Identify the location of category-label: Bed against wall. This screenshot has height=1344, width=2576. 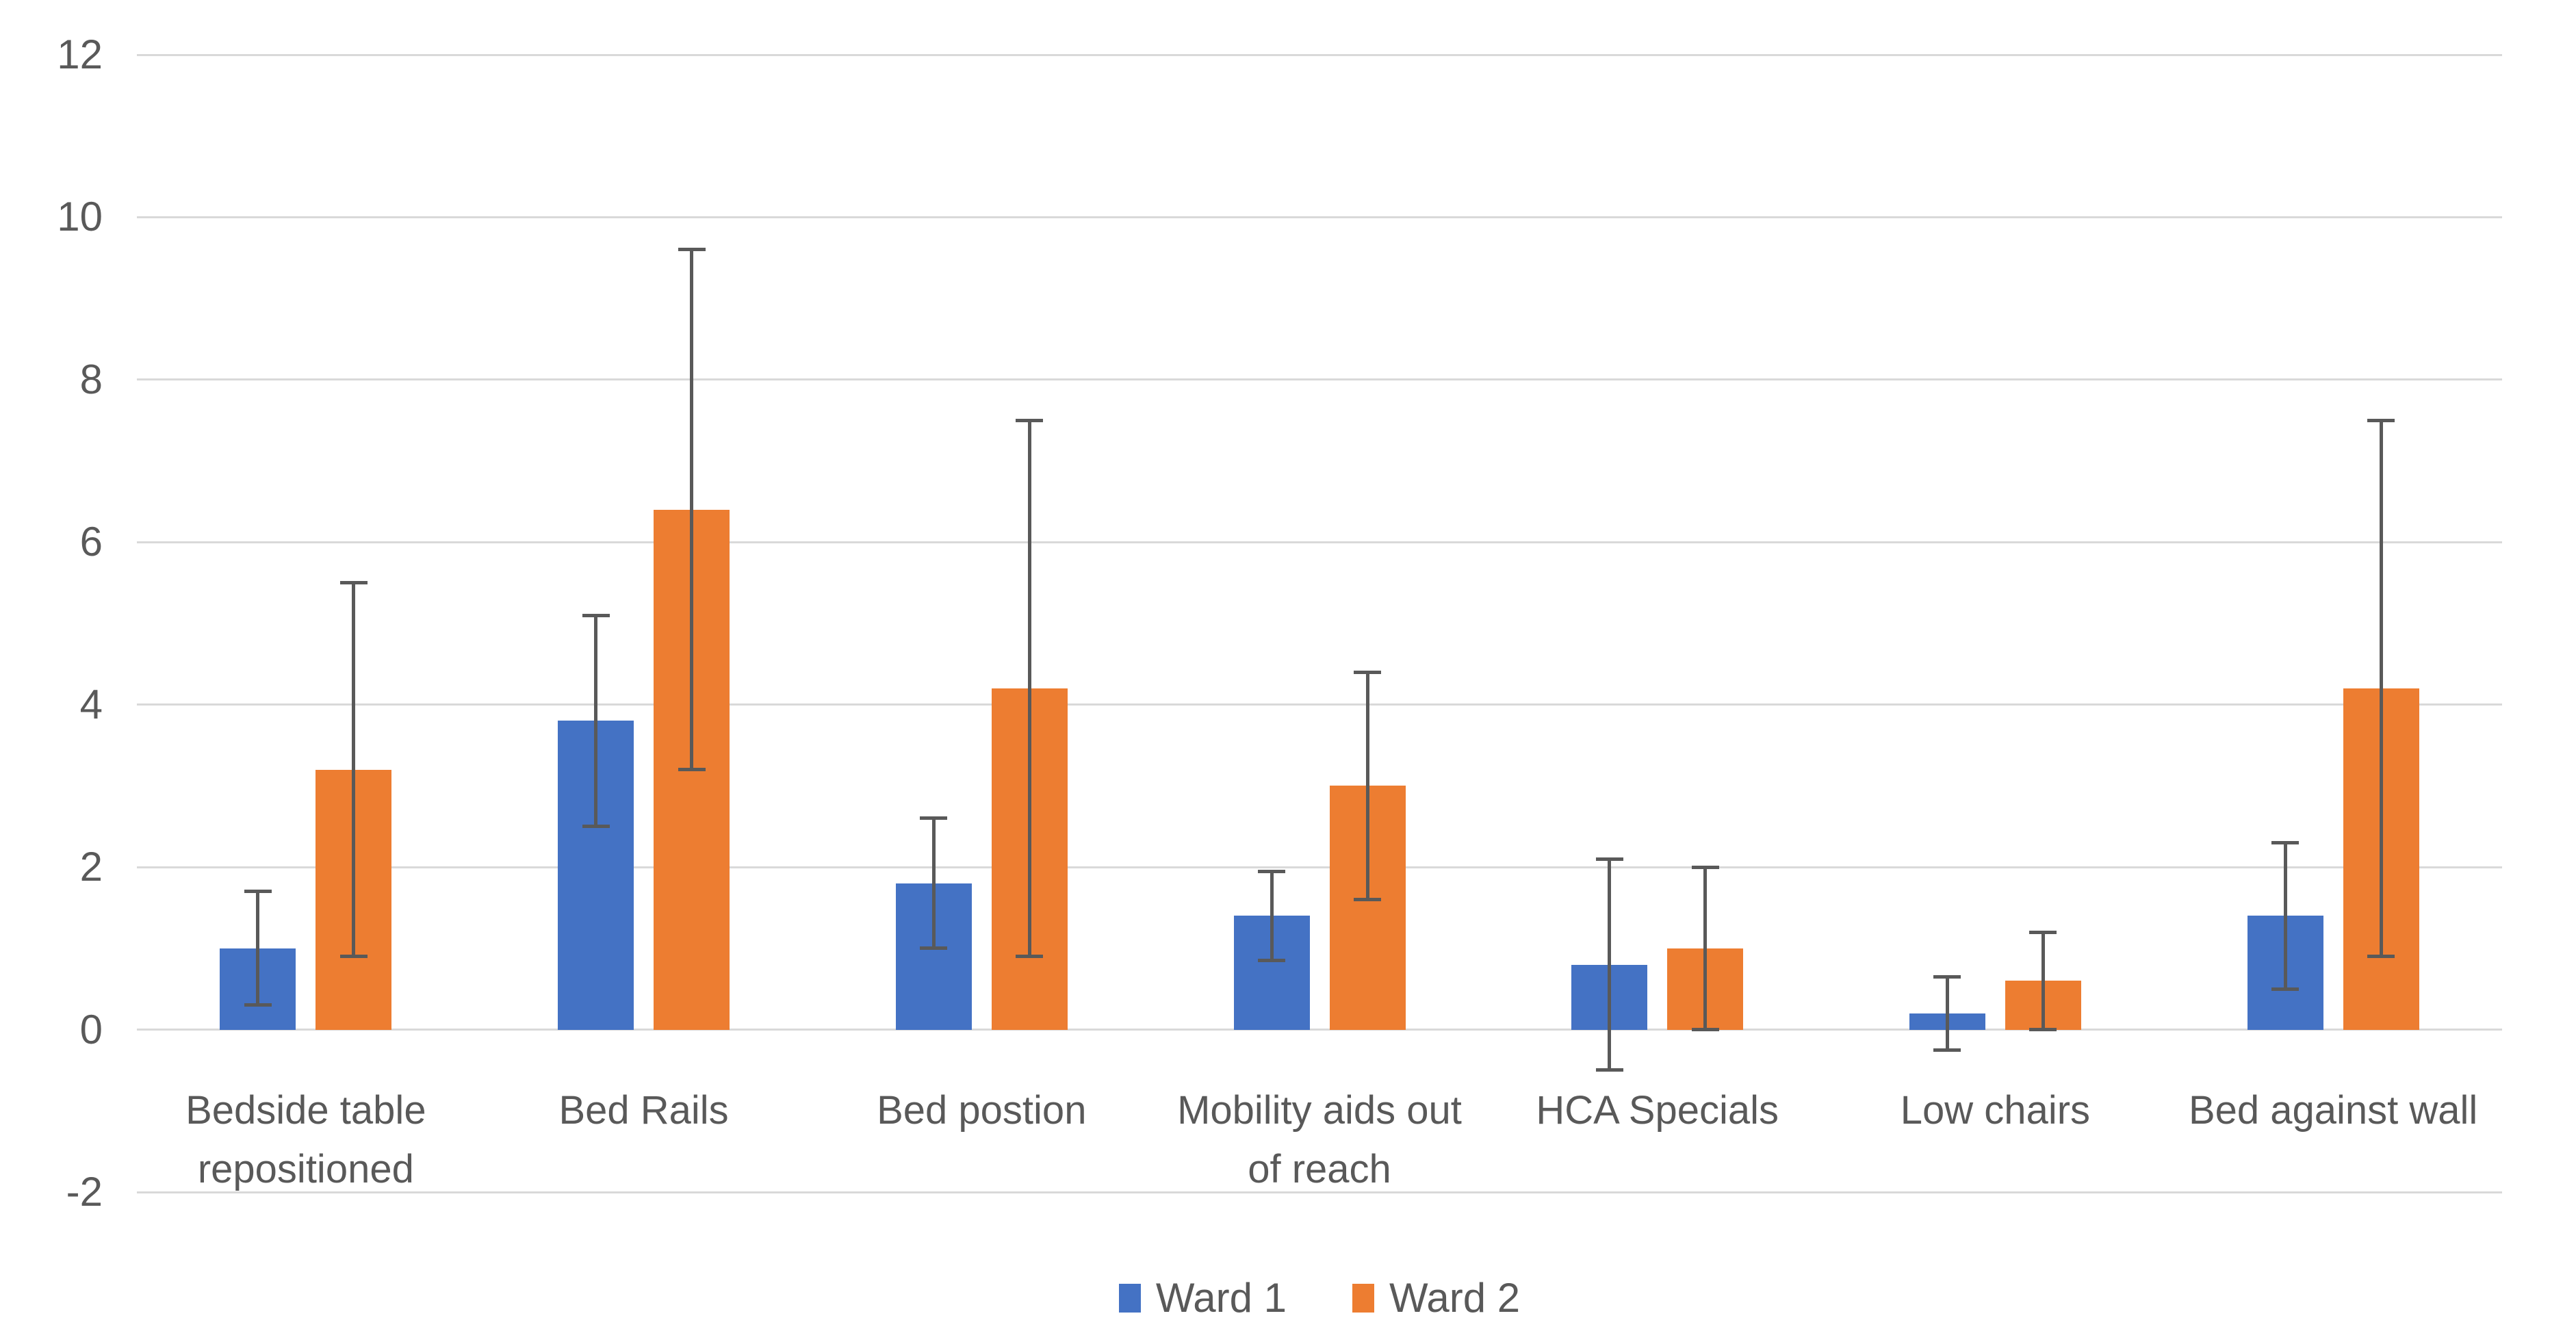
(2333, 1110).